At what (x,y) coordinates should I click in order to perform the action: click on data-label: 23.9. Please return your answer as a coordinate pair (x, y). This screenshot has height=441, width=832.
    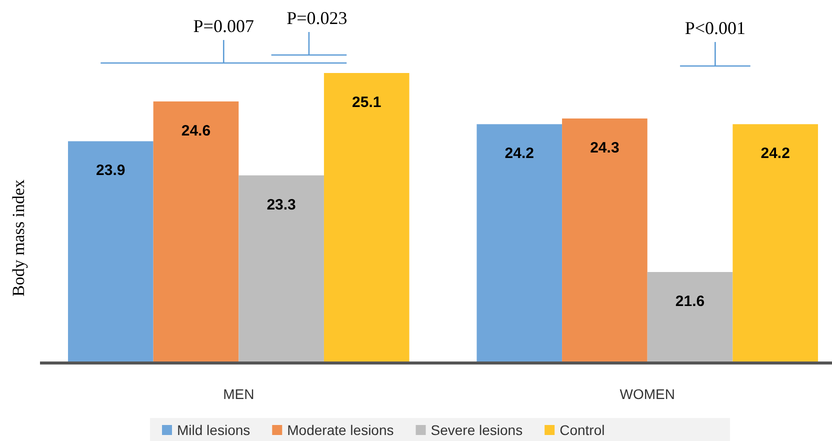
    Looking at the image, I should click on (111, 171).